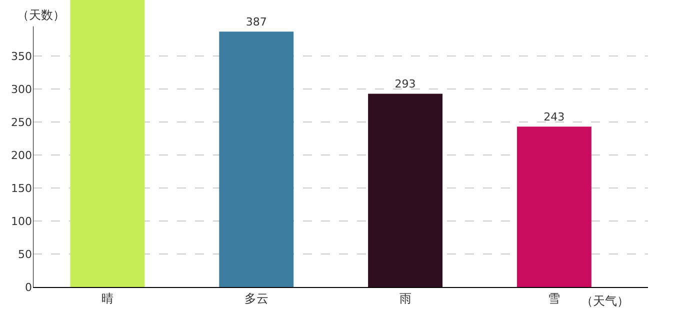  Describe the element at coordinates (21, 155) in the screenshot. I see `y-tick-label: 200` at that location.